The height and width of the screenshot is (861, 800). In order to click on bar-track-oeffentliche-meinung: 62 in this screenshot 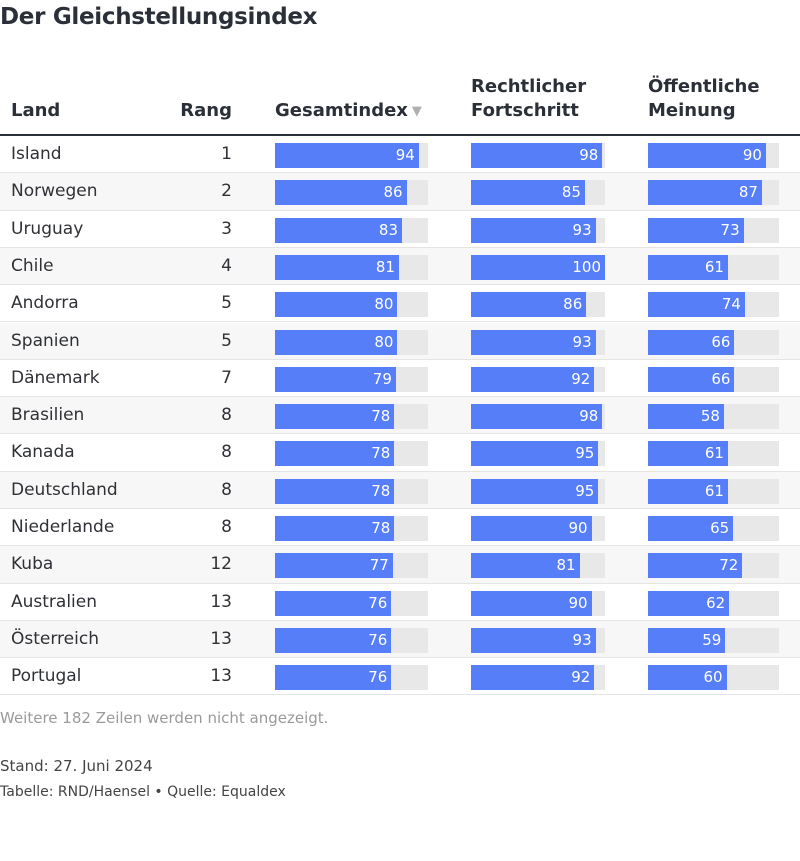, I will do `click(713, 603)`.